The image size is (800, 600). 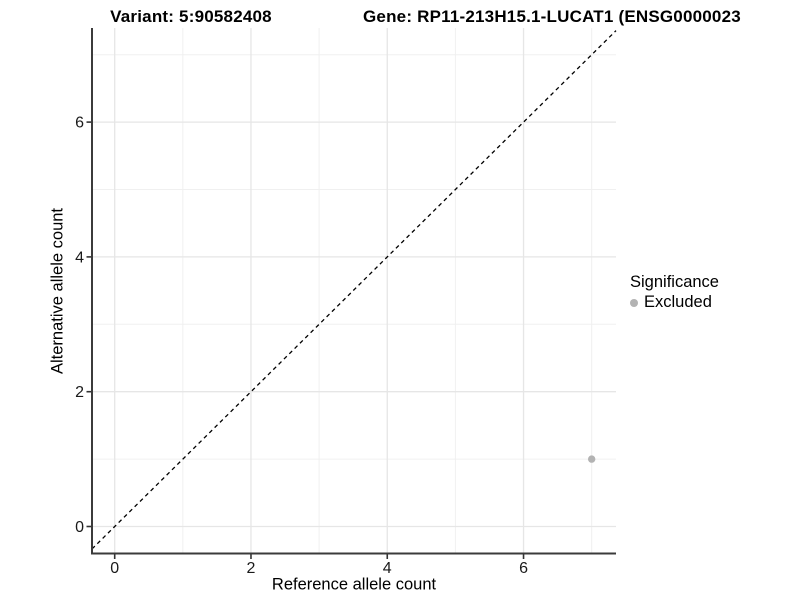 I want to click on y-axis-title: Alternative allele count, so click(x=57, y=291).